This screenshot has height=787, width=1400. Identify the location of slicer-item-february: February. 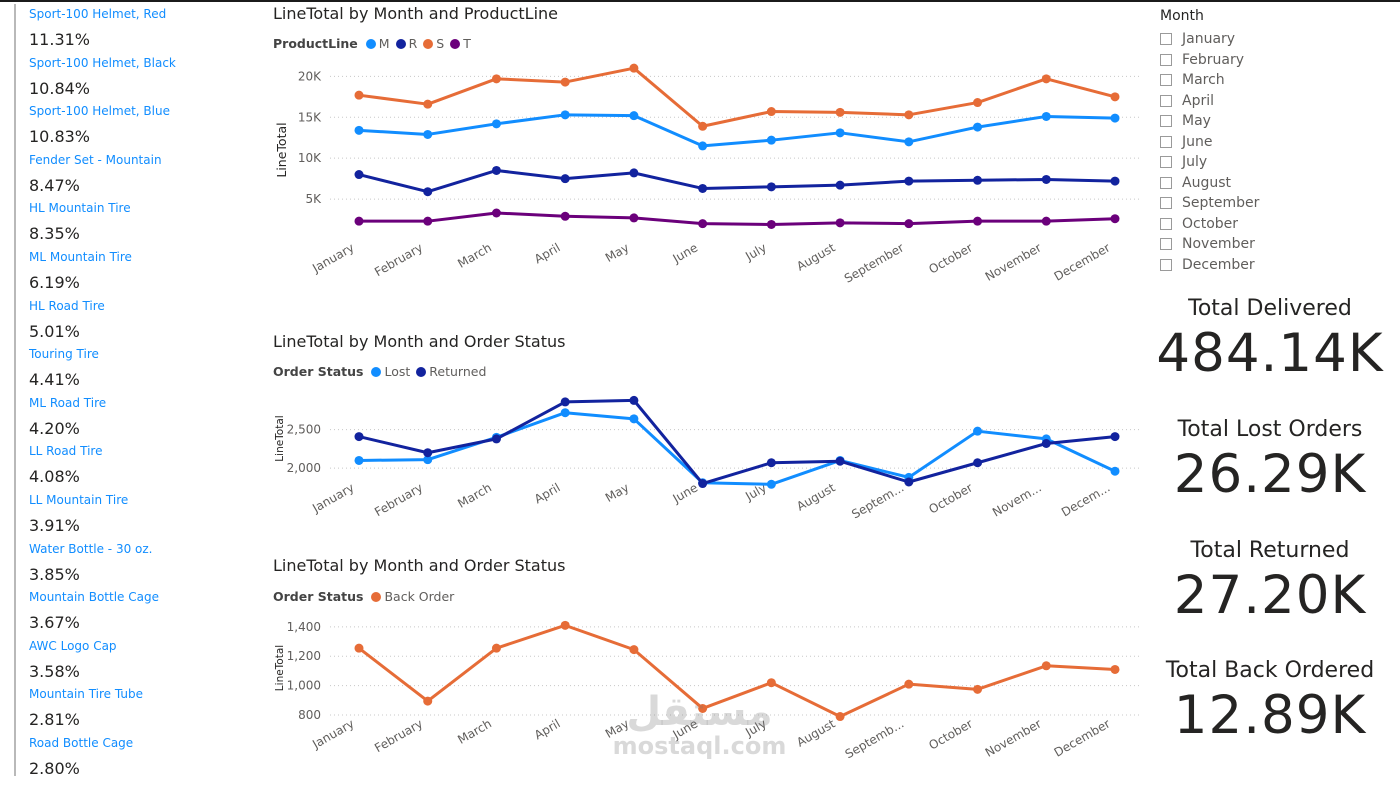
(1260, 60).